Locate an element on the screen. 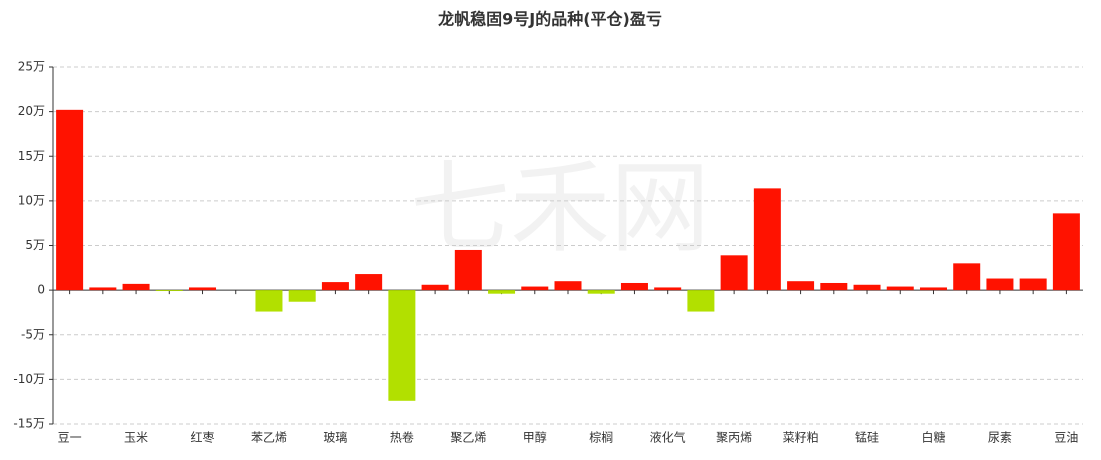 The width and height of the screenshot is (1101, 460). x-tick-label: 菜籽粕 is located at coordinates (801, 437).